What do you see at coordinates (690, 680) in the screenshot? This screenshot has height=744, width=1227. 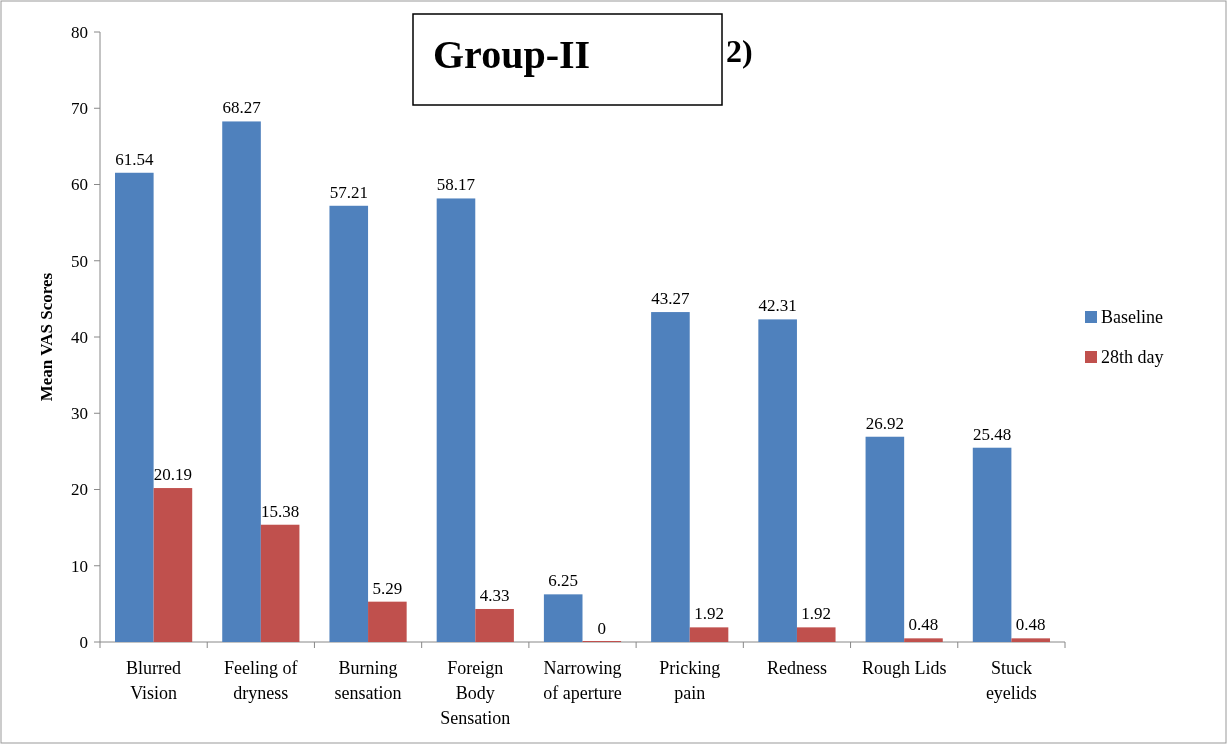 I see `x-tick-label: Pricking pain` at bounding box center [690, 680].